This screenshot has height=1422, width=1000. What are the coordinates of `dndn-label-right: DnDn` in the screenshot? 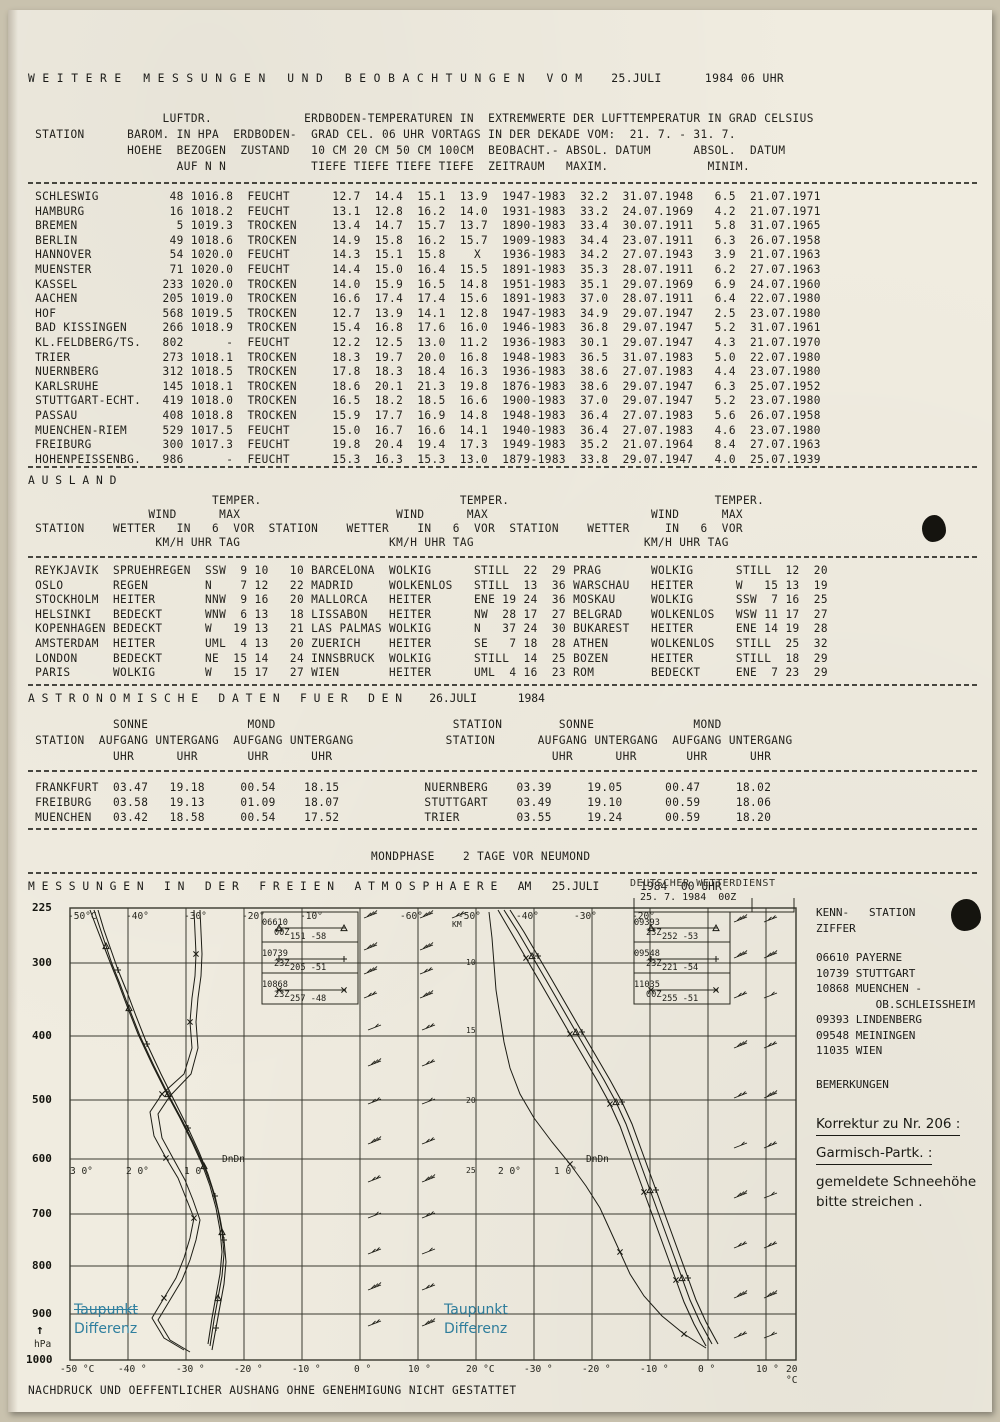 It's located at (597, 1159).